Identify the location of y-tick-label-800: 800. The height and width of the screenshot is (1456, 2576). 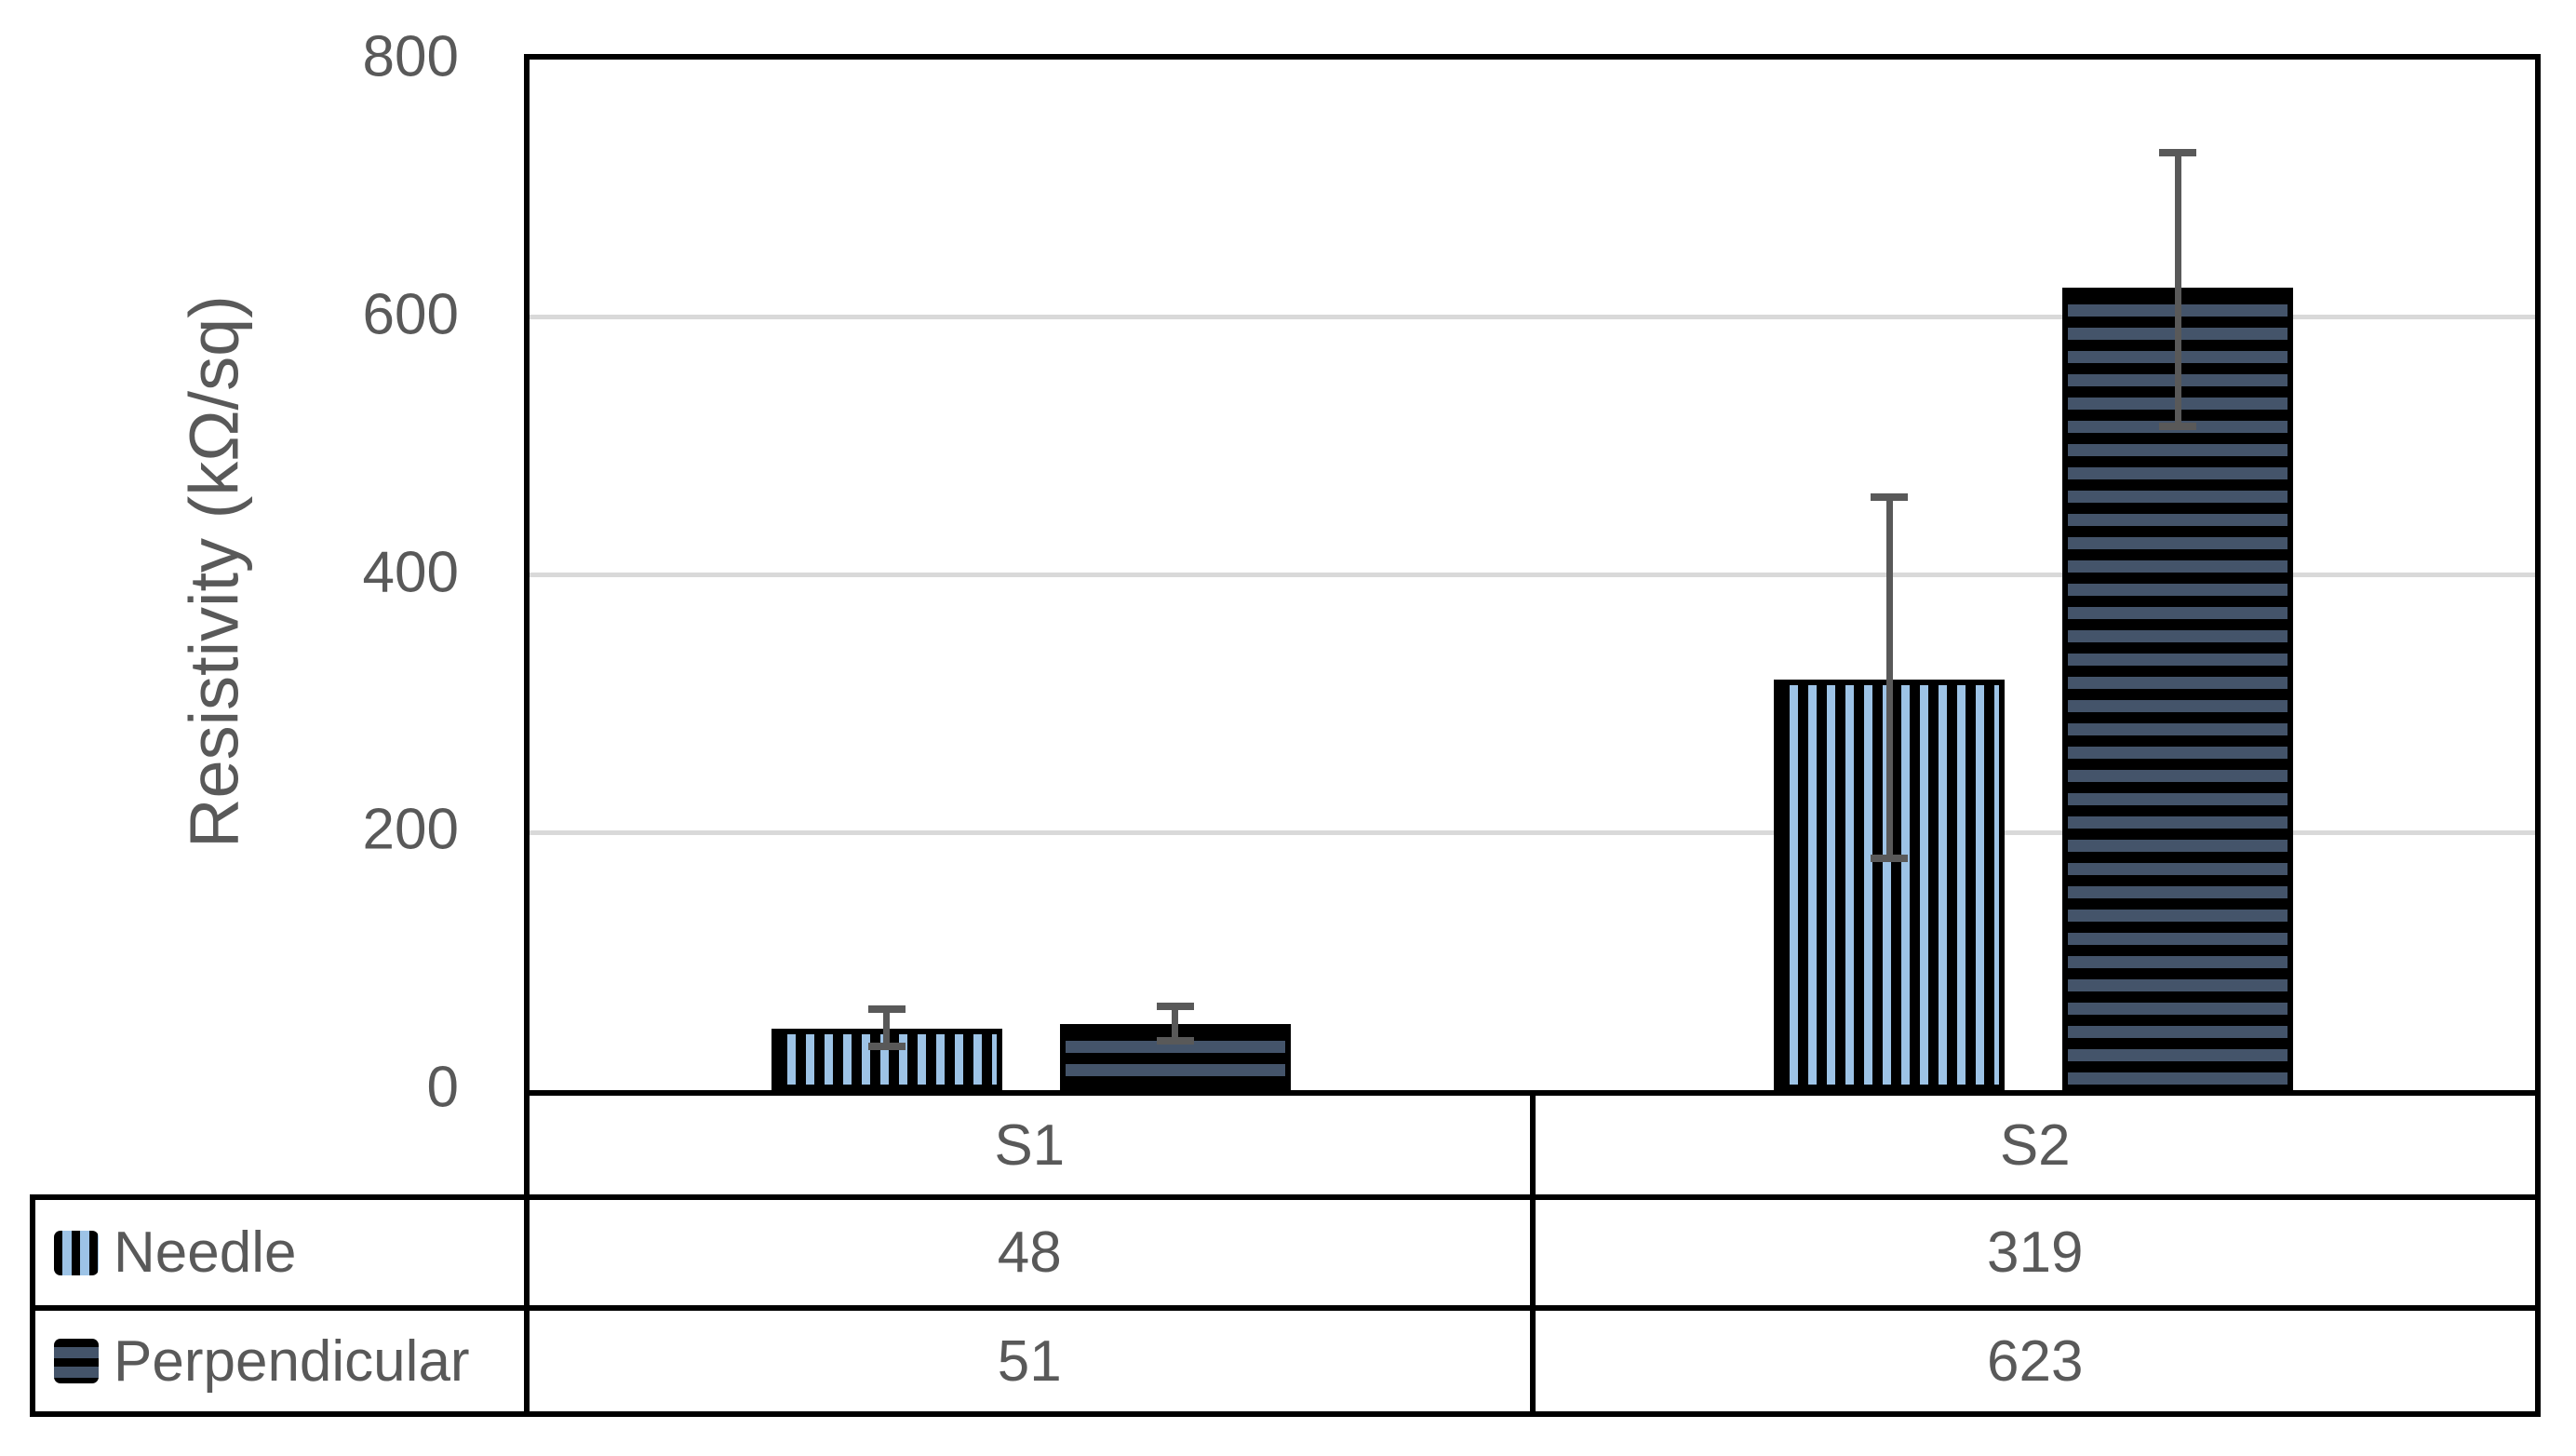
(410, 56).